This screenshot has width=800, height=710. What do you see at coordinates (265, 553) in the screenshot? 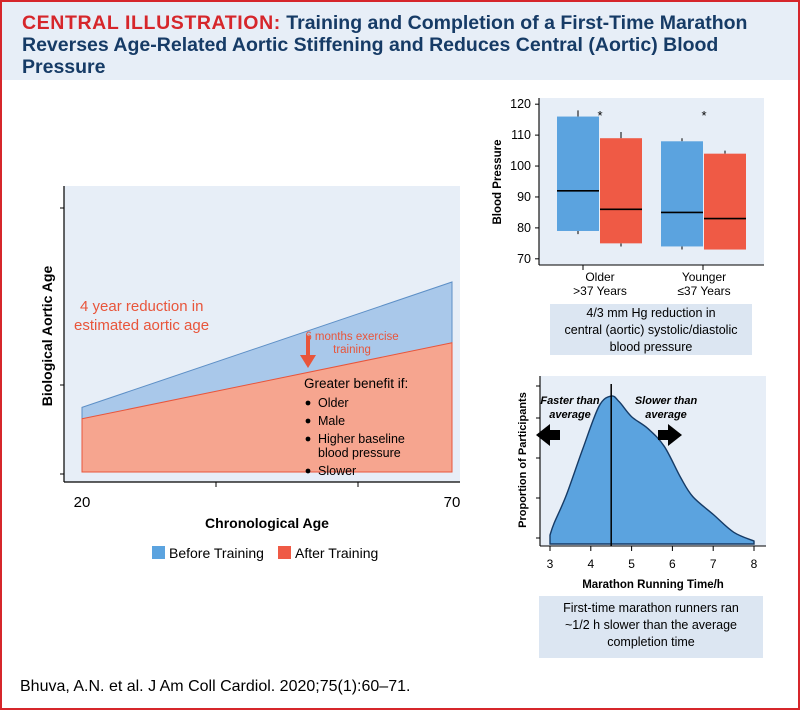
I see `legend: Before Training After Training` at bounding box center [265, 553].